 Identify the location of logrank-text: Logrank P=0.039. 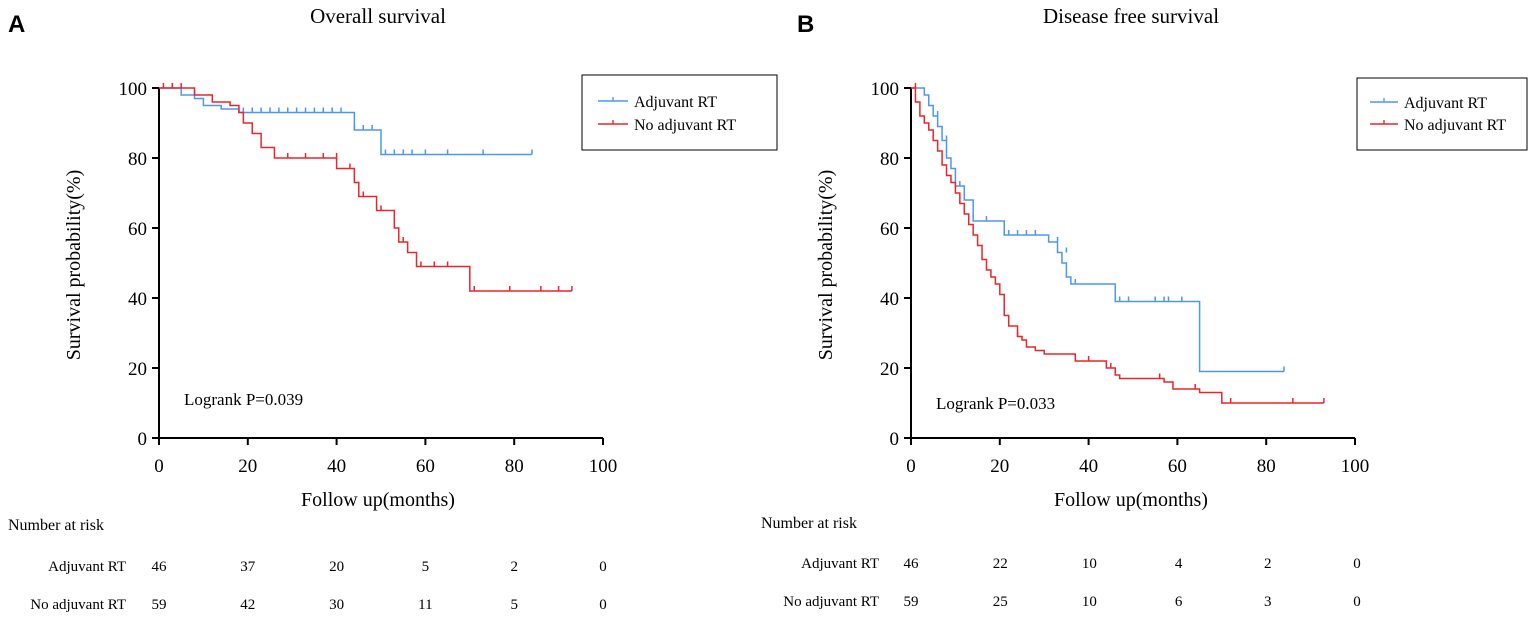
(243, 399).